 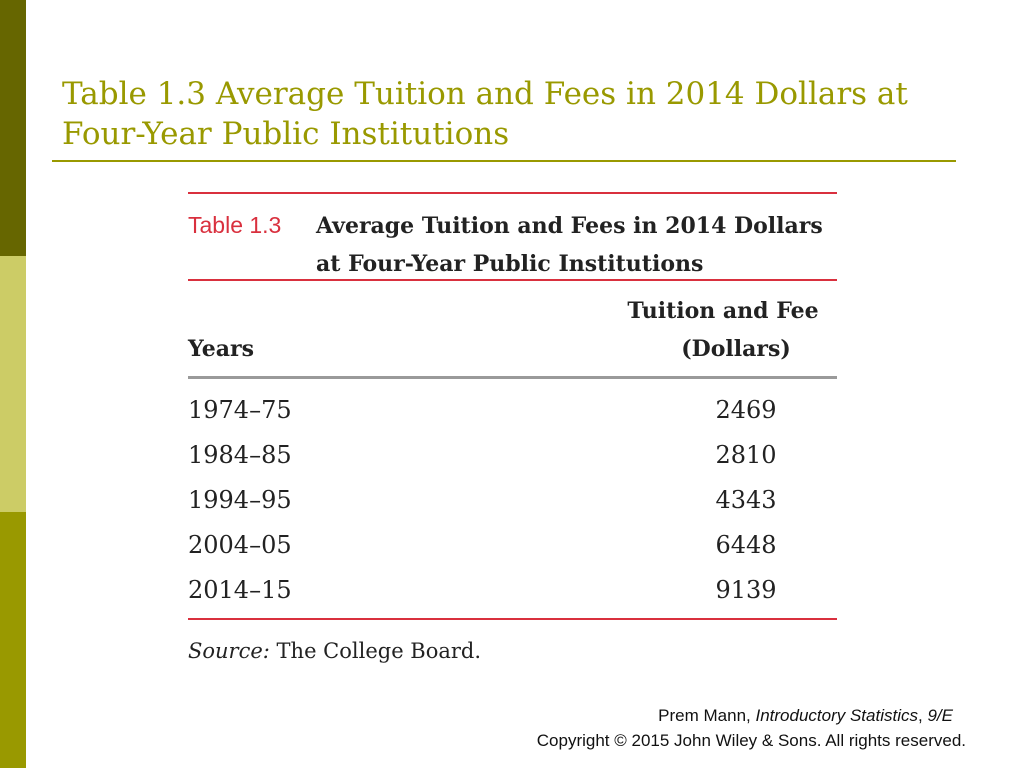 What do you see at coordinates (240, 589) in the screenshot?
I see `year-cell: 2014–15` at bounding box center [240, 589].